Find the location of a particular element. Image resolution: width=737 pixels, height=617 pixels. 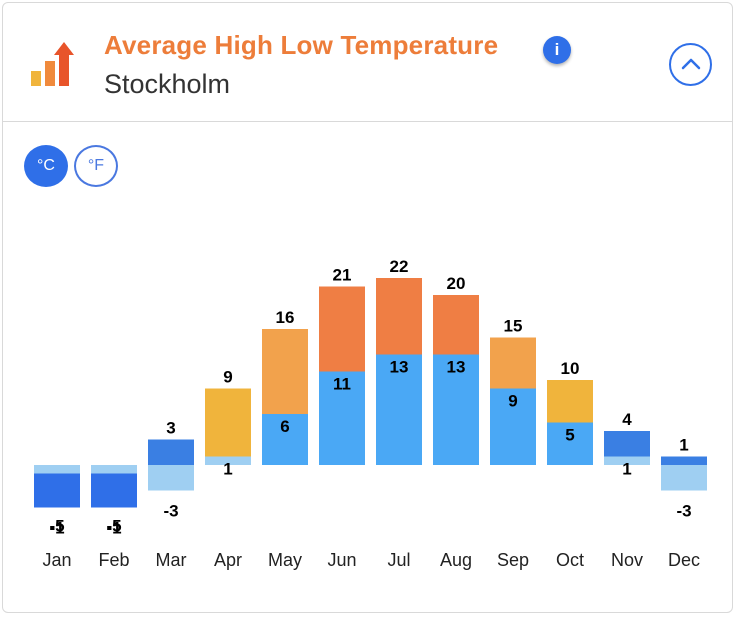

bar-low-aug is located at coordinates (456, 409).